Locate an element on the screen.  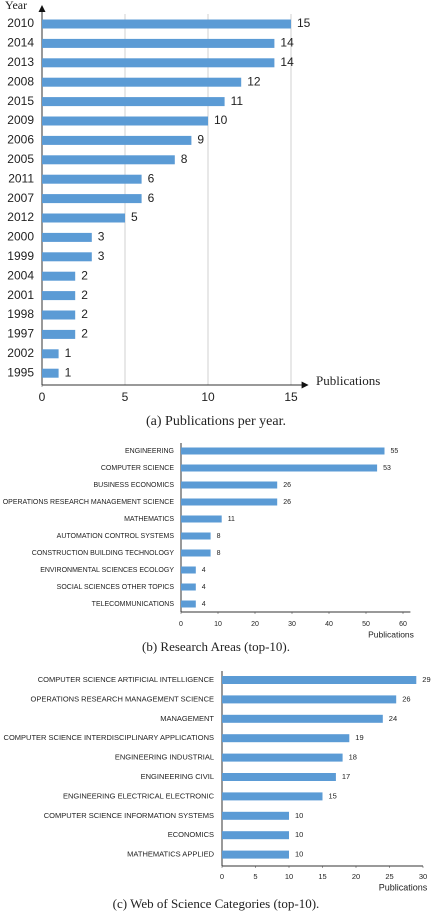
y-tick-label: 2013 is located at coordinates (20, 62).